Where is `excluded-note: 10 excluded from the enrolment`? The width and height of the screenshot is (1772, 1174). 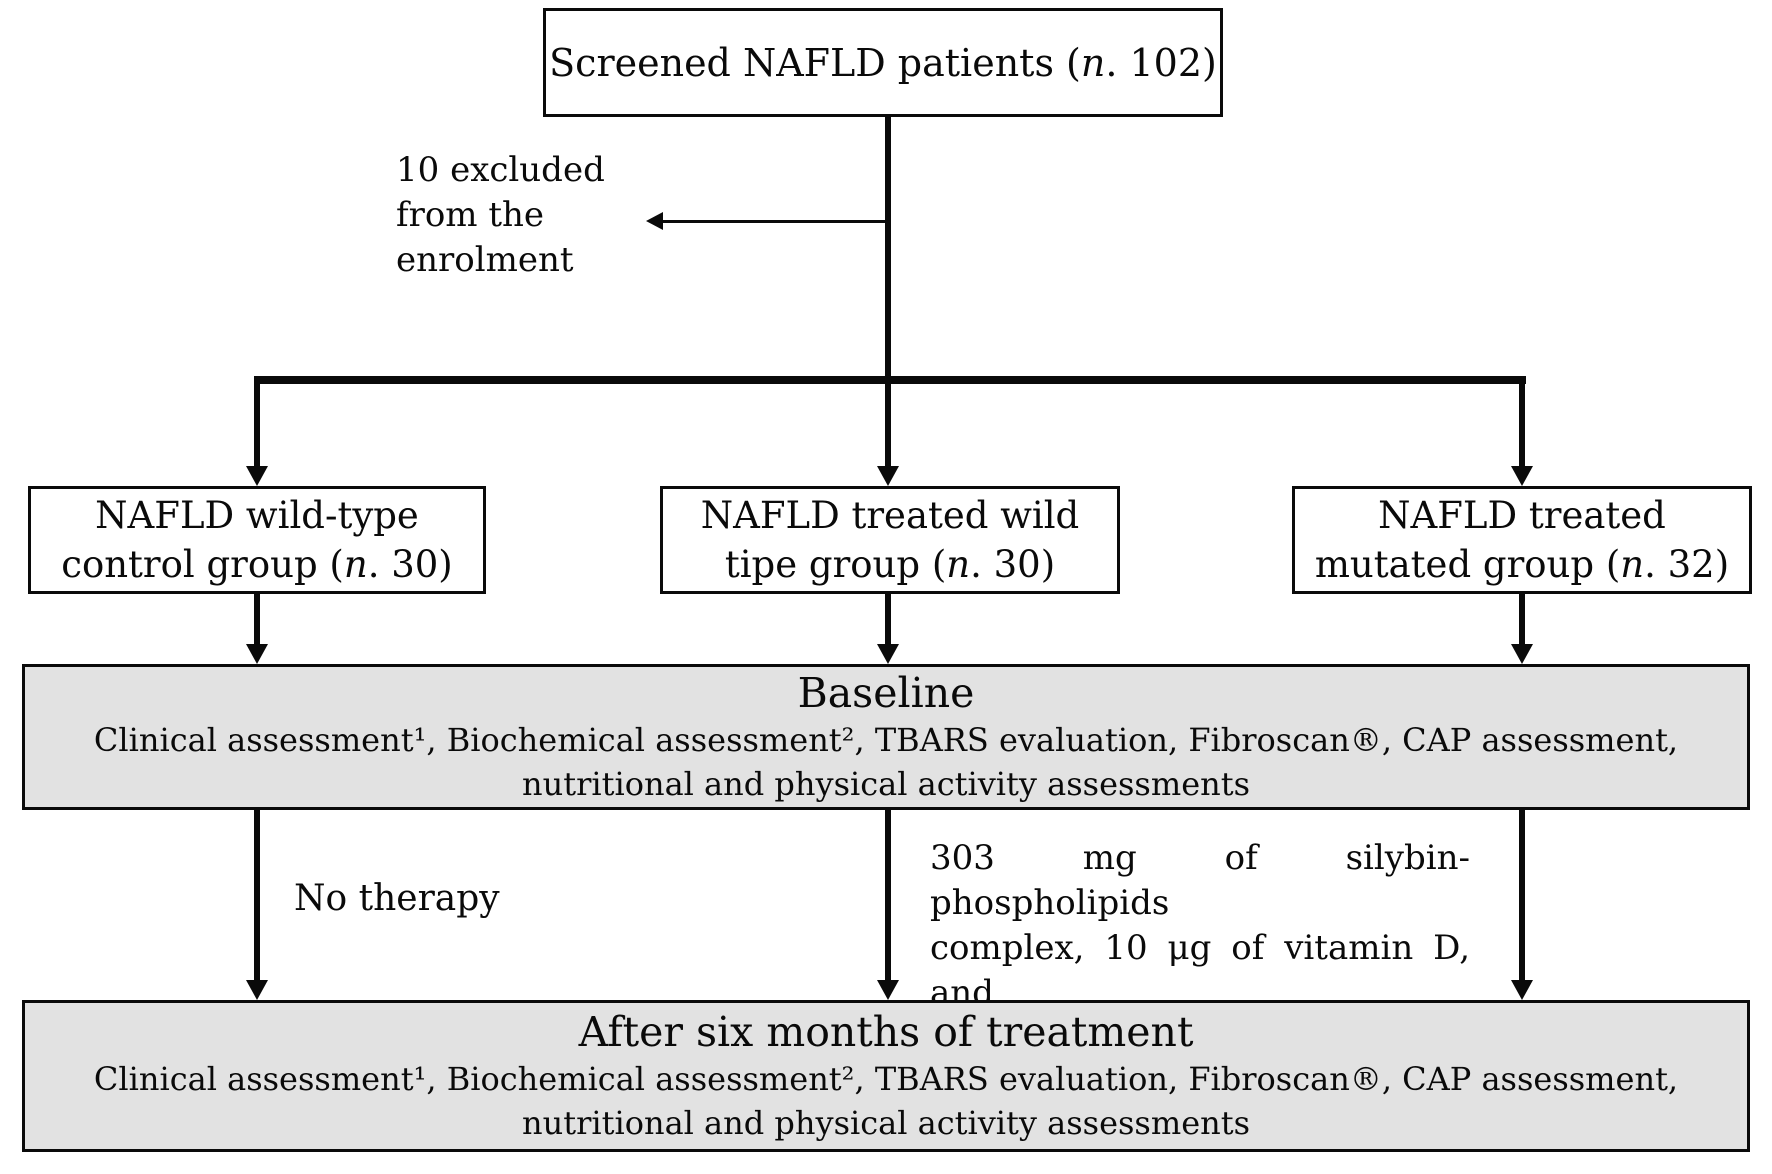 excluded-note: 10 excluded from the enrolment is located at coordinates (500, 215).